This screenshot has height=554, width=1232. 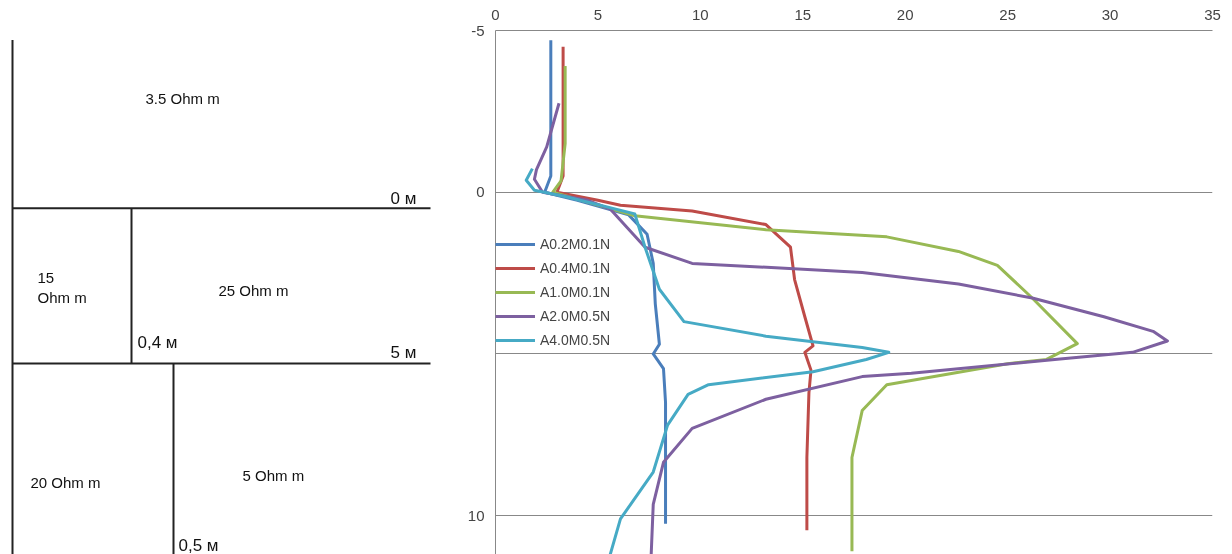 I want to click on text: 25 Ohm m, so click(x=253, y=291).